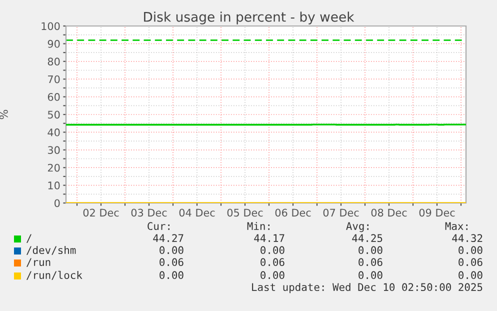 This screenshot has width=497, height=311. Describe the element at coordinates (456, 226) in the screenshot. I see `text: Max:` at that location.